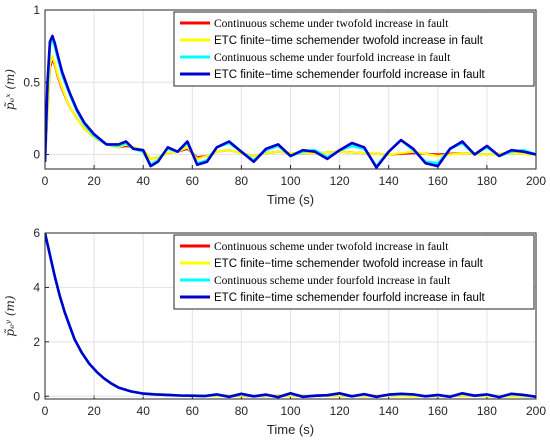  What do you see at coordinates (36, 314) in the screenshot?
I see `bottom-y-tick-labels: 0 2 4 6` at bounding box center [36, 314].